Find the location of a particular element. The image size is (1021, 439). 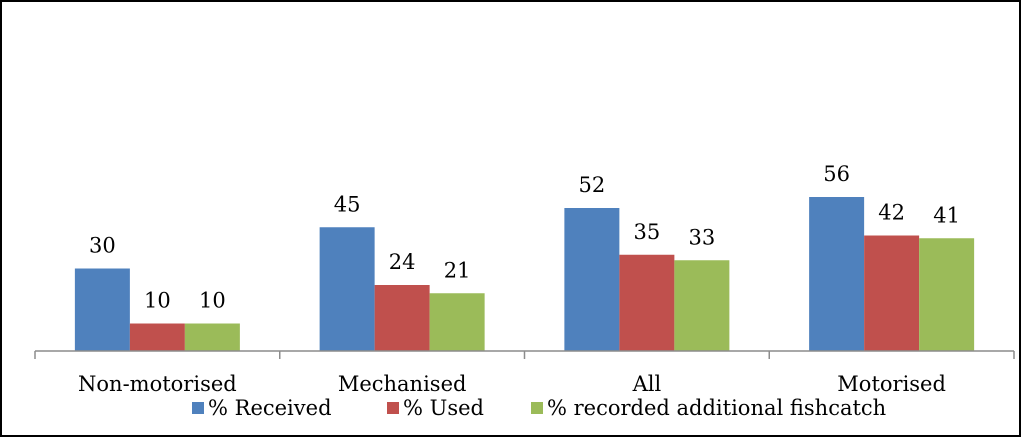

legend-label: % recorded additional fishcatch is located at coordinates (716, 408).